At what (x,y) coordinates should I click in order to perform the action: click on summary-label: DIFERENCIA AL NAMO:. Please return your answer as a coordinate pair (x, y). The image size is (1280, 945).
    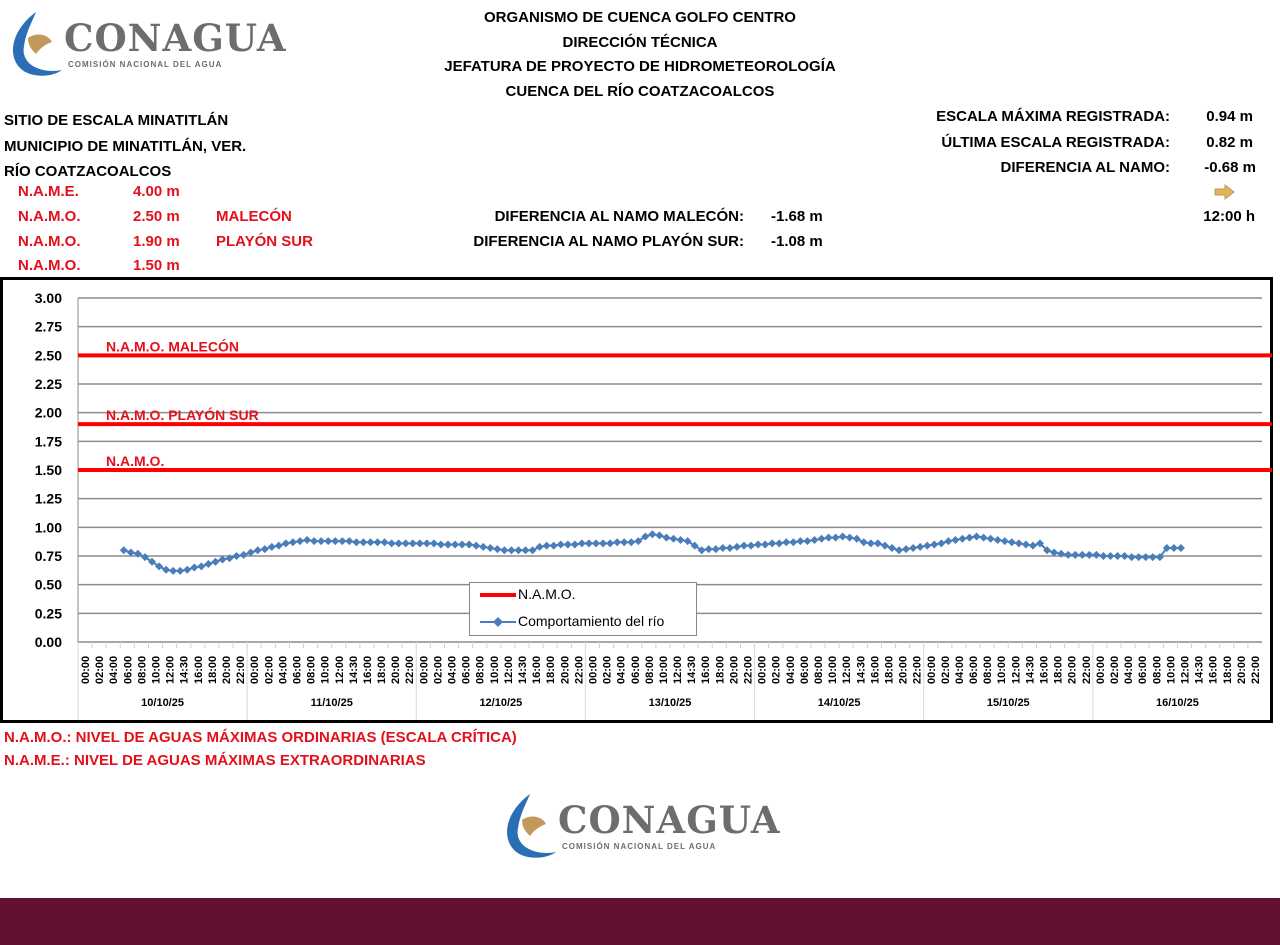
    Looking at the image, I should click on (1085, 167).